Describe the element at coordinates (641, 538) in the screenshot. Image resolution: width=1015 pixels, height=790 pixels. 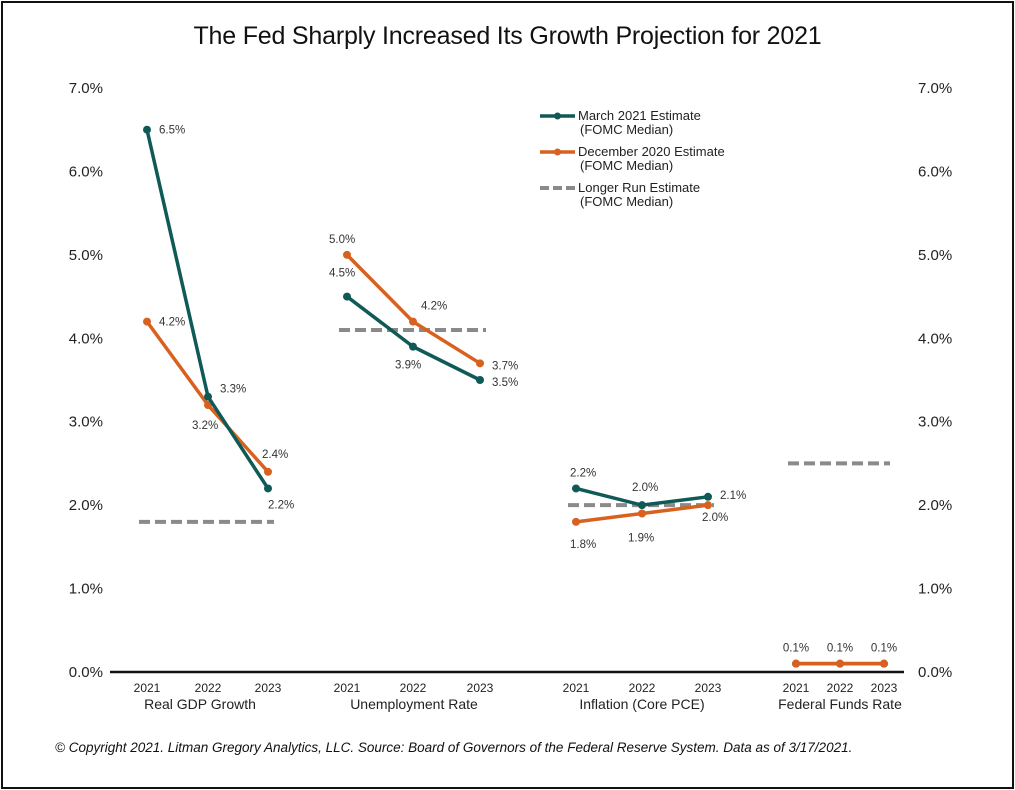
I see `data-label: 1.9%` at that location.